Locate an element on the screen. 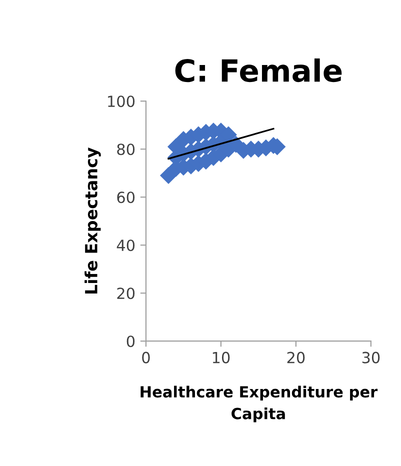  y-tick-label: 60 is located at coordinates (126, 198).